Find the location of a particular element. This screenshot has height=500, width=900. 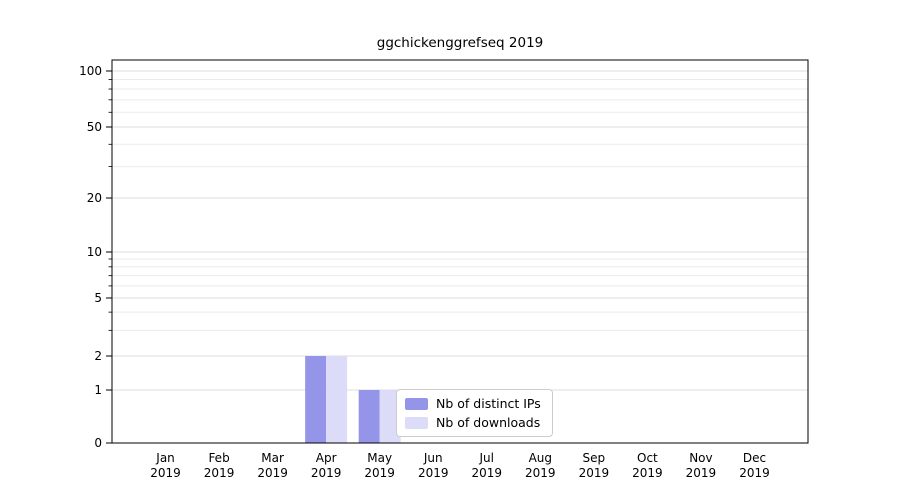

y-tick-label: 100 is located at coordinates (90, 71).